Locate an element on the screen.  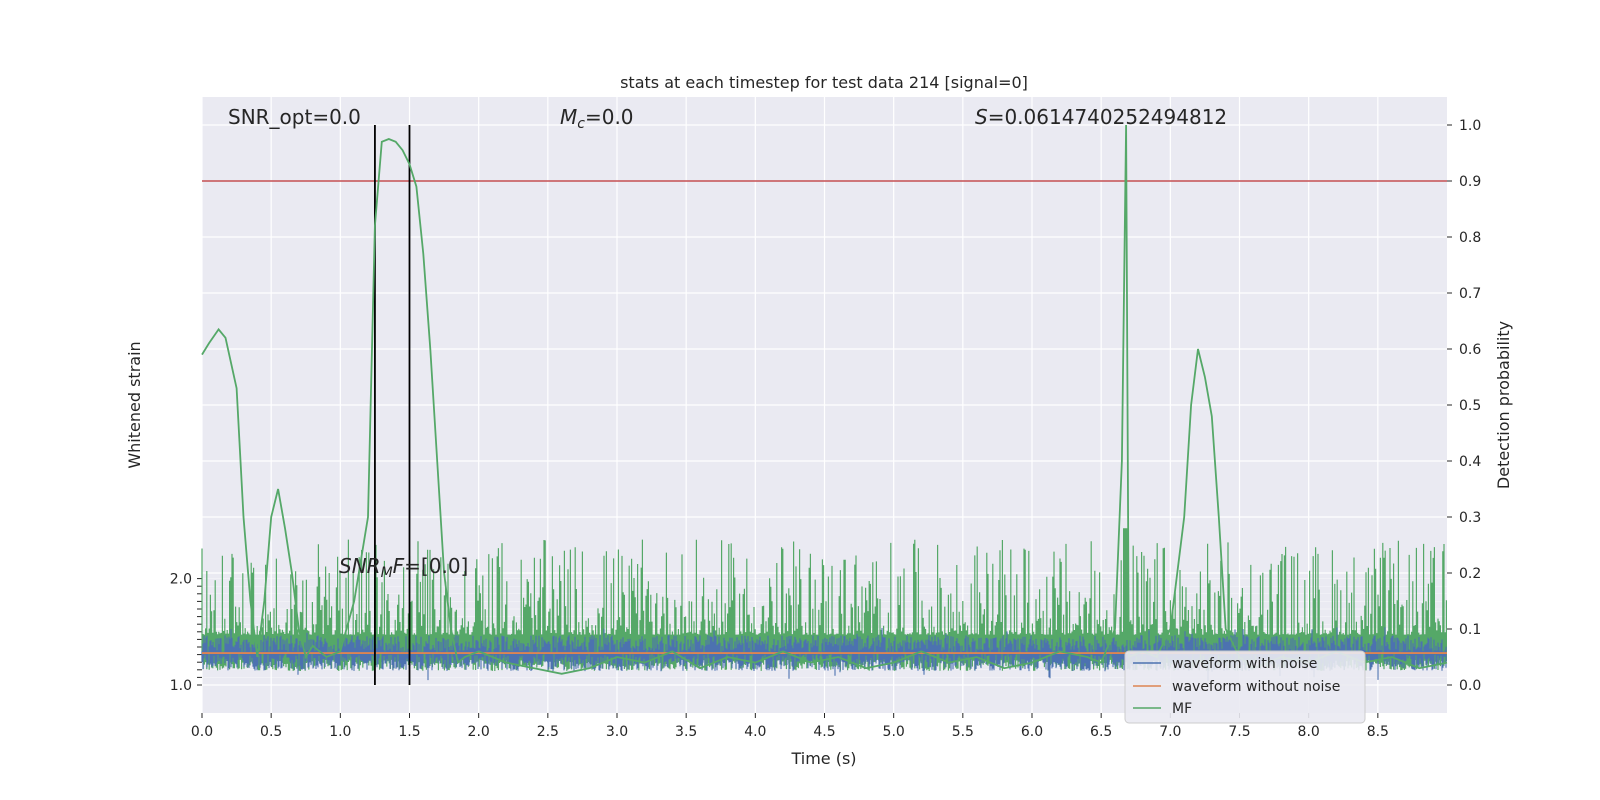
x-tick-label: 5.5 is located at coordinates (963, 732).